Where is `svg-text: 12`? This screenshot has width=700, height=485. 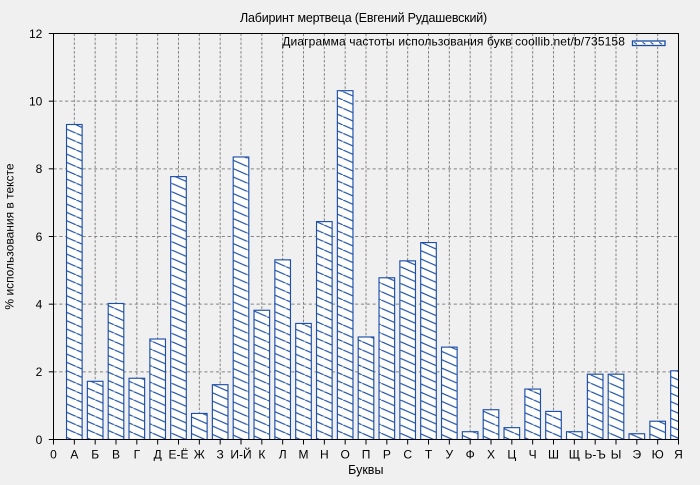 svg-text: 12 is located at coordinates (36, 34).